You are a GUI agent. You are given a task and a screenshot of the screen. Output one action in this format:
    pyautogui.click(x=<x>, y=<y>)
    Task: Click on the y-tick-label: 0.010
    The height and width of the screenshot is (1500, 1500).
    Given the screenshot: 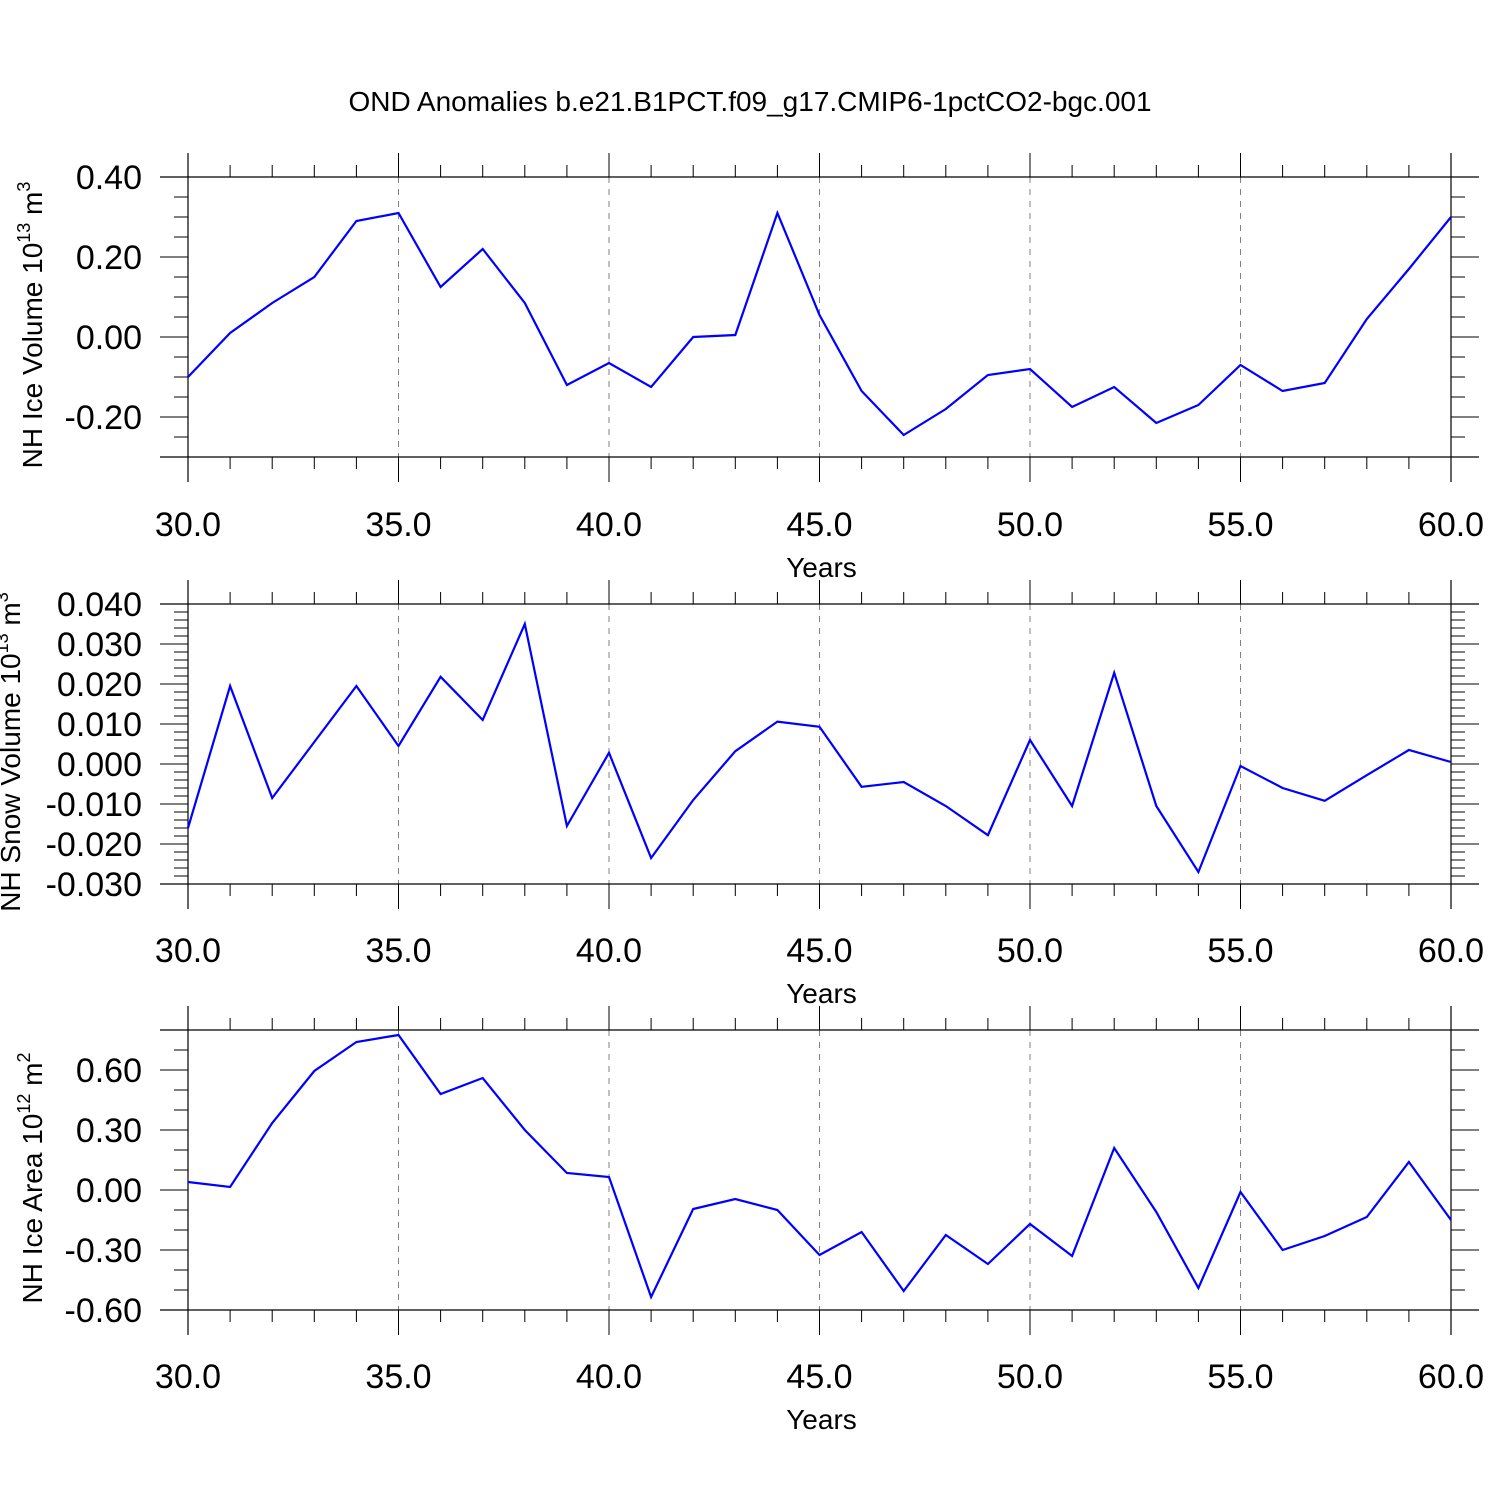 What is the action you would take?
    pyautogui.click(x=99, y=725)
    